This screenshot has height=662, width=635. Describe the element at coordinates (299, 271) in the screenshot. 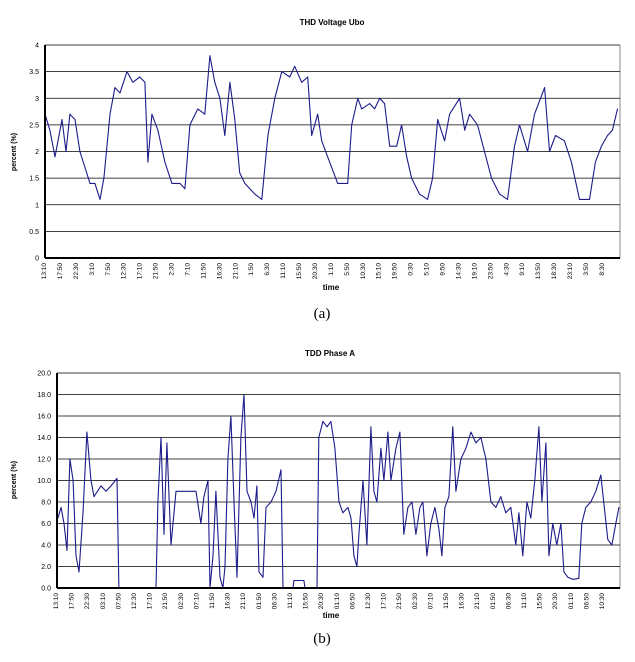

I see `x-tick-label: 15:50` at that location.